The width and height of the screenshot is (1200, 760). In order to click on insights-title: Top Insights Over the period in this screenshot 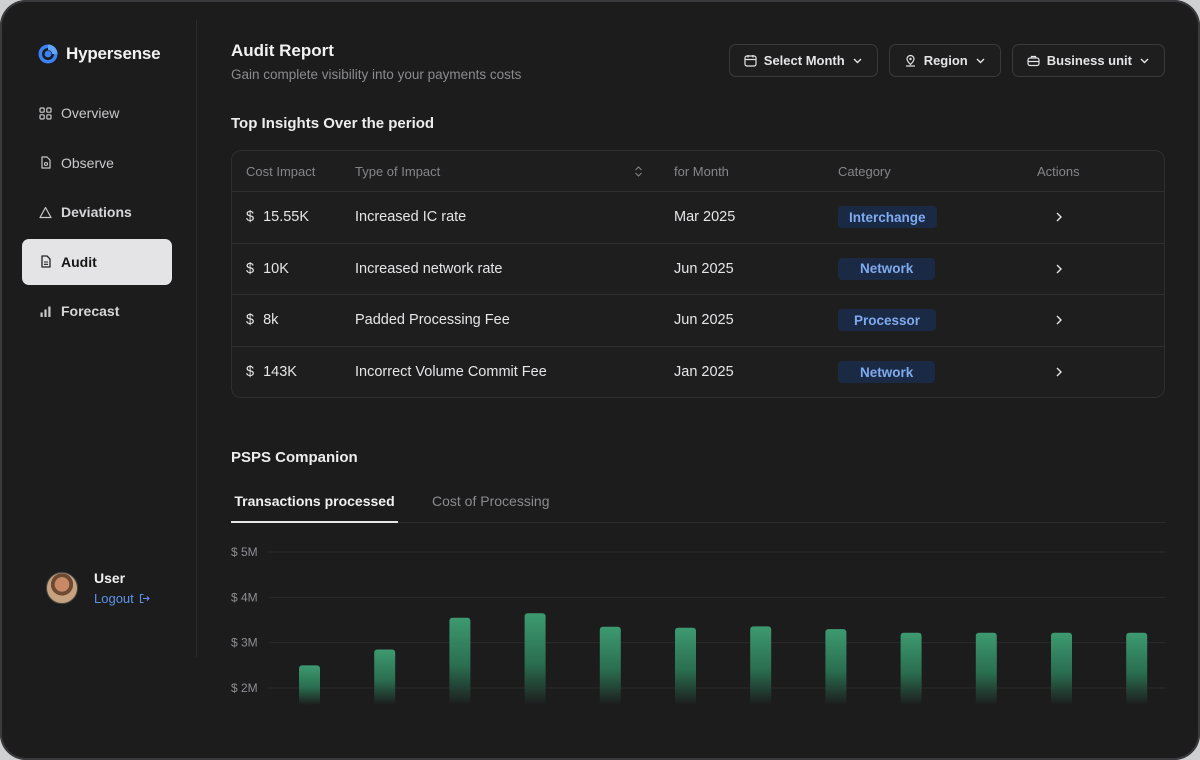, I will do `click(333, 123)`.